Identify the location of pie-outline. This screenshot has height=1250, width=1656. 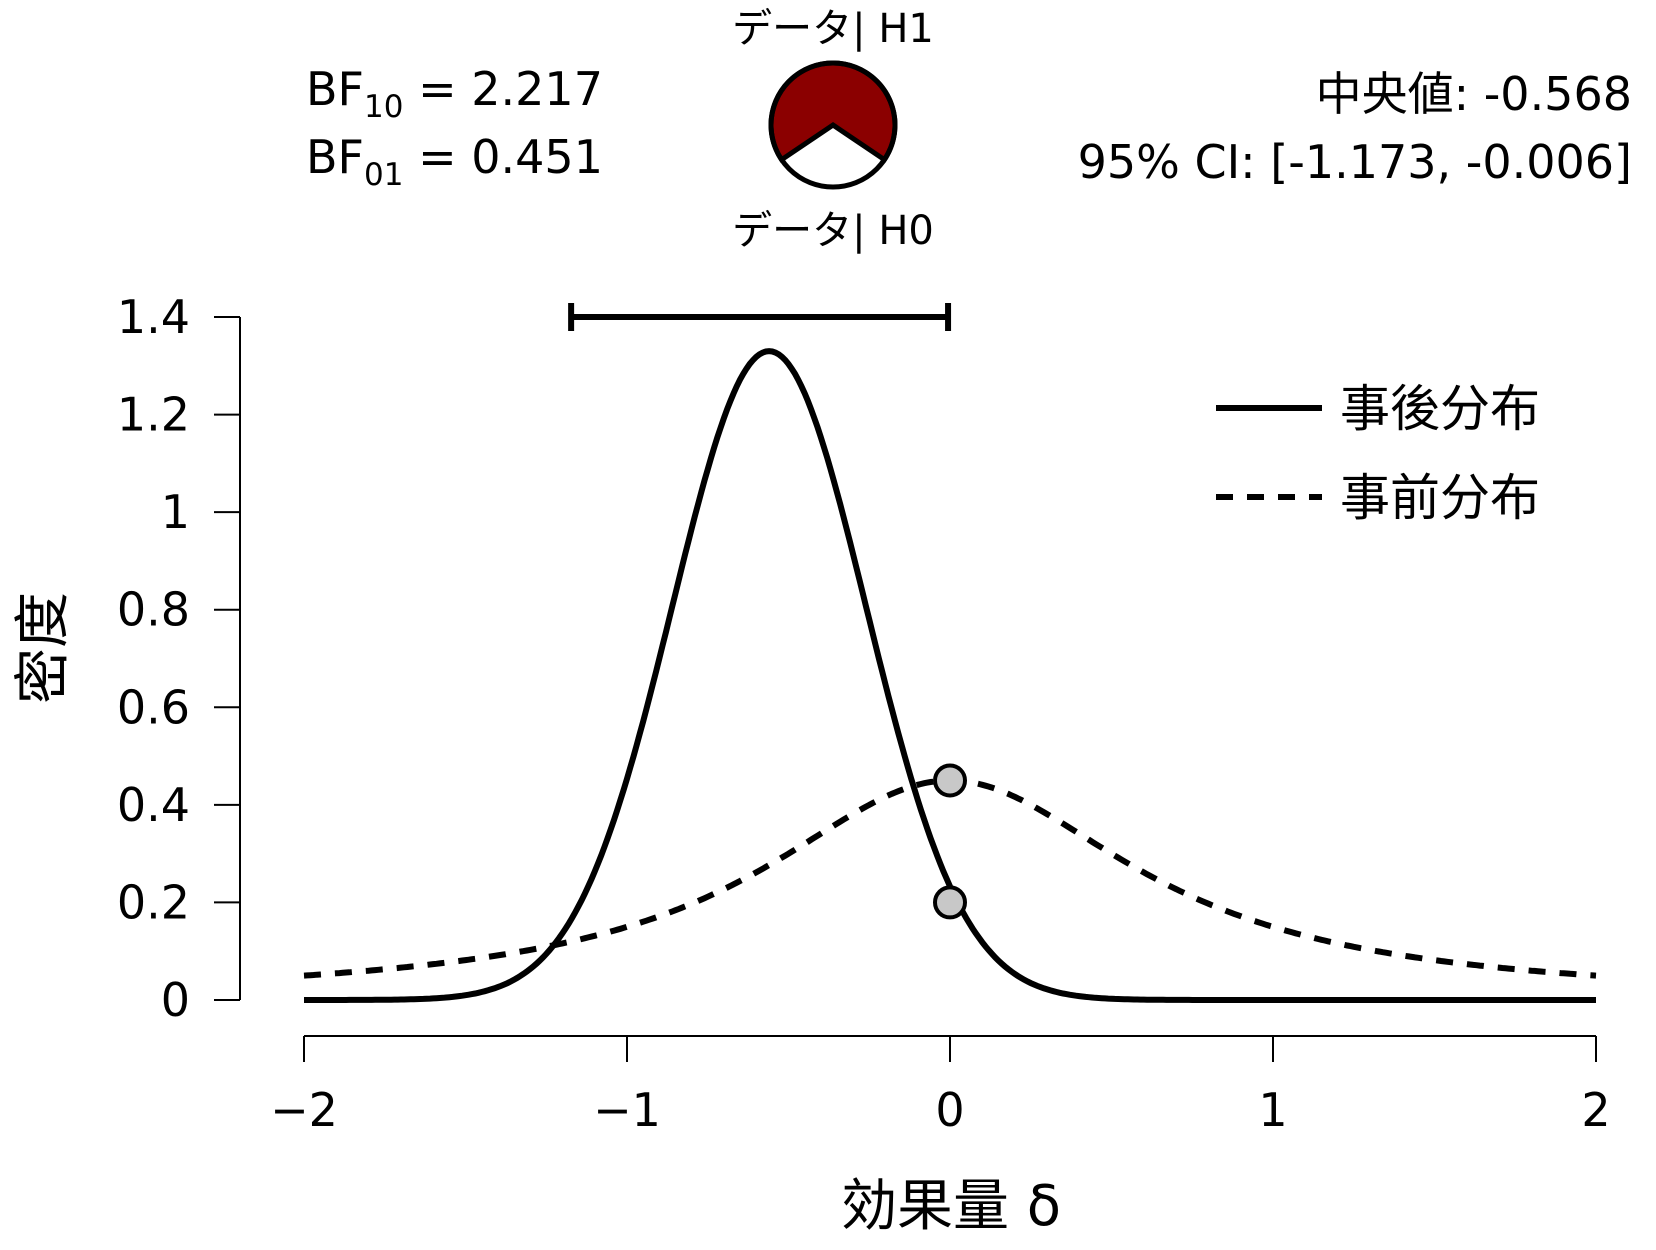
(833, 125).